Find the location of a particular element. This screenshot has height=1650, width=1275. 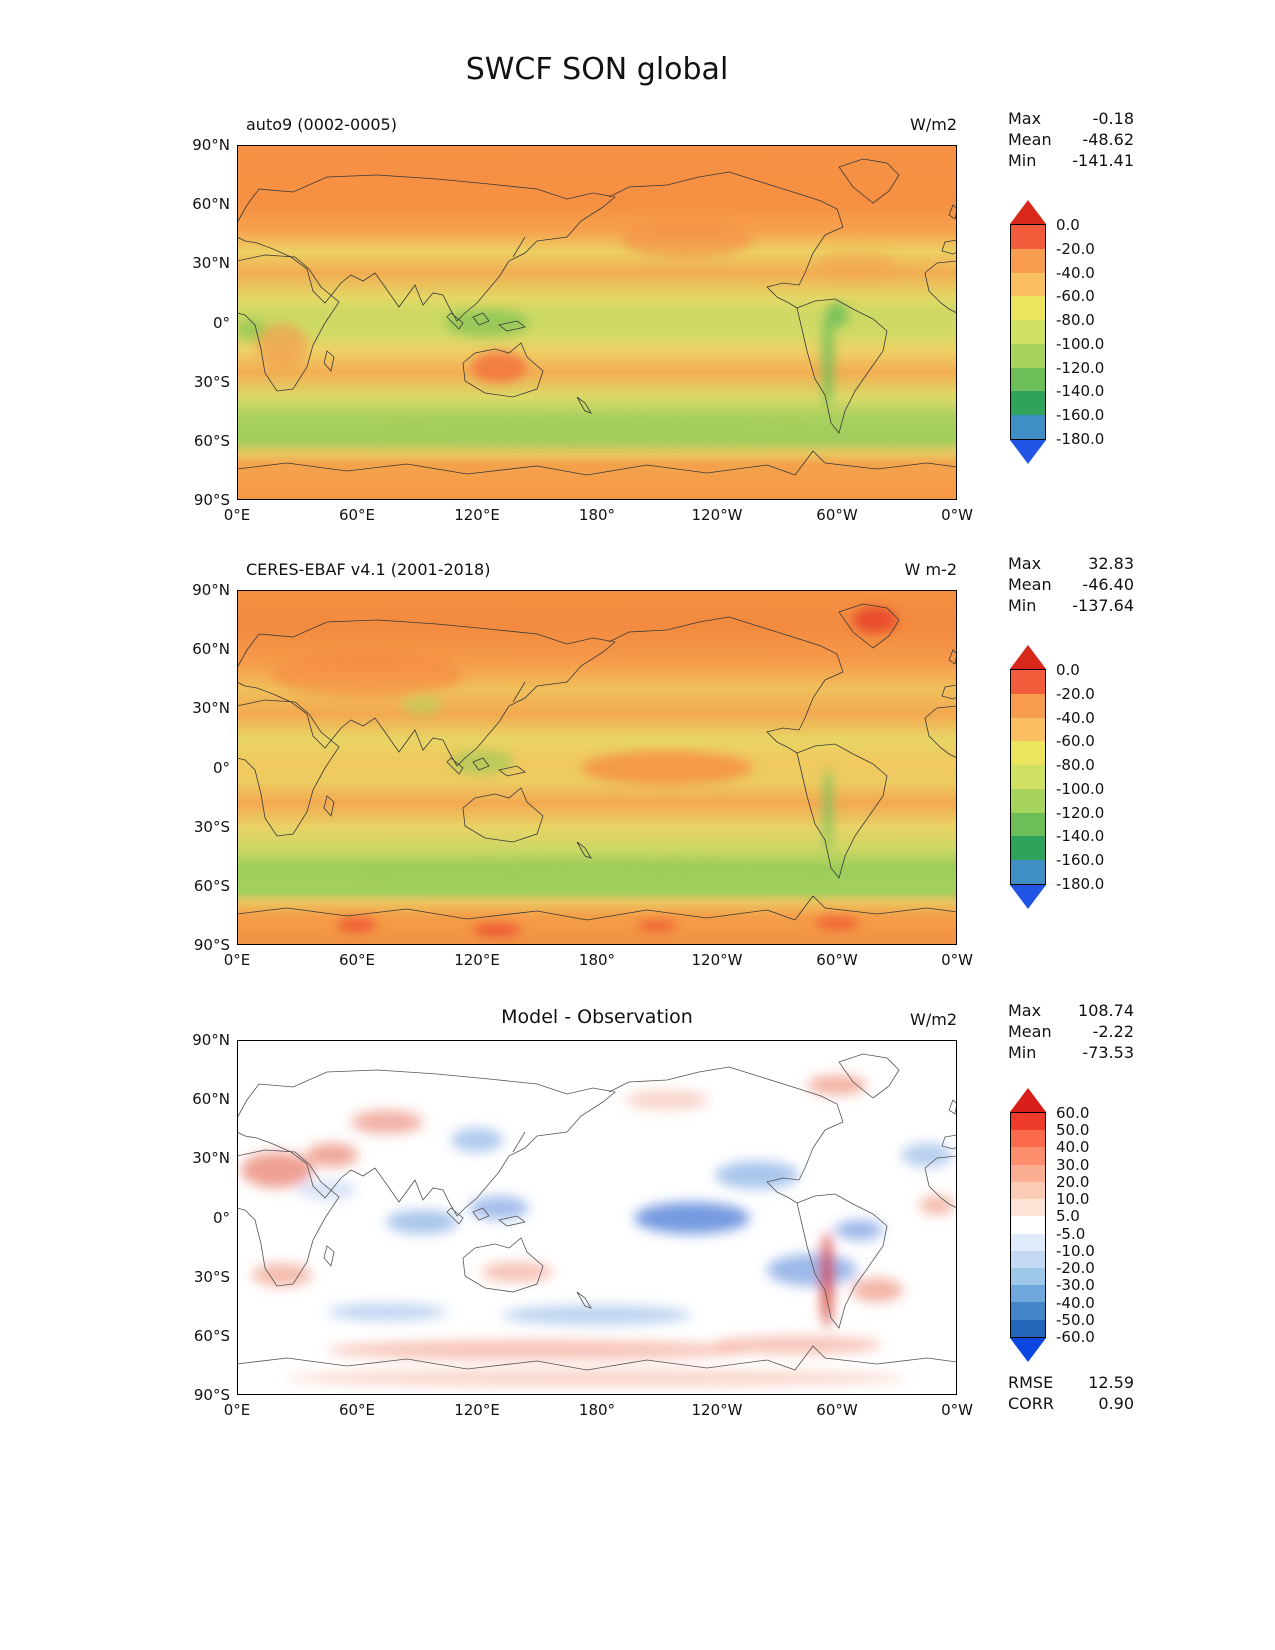

map-difference-svg is located at coordinates (597, 1217).